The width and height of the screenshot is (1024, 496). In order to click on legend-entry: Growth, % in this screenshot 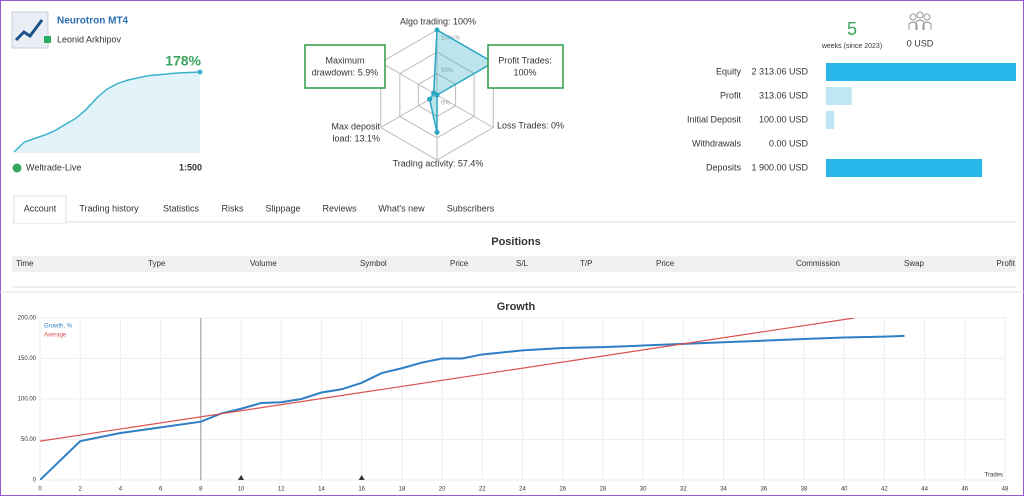, I will do `click(58, 327)`.